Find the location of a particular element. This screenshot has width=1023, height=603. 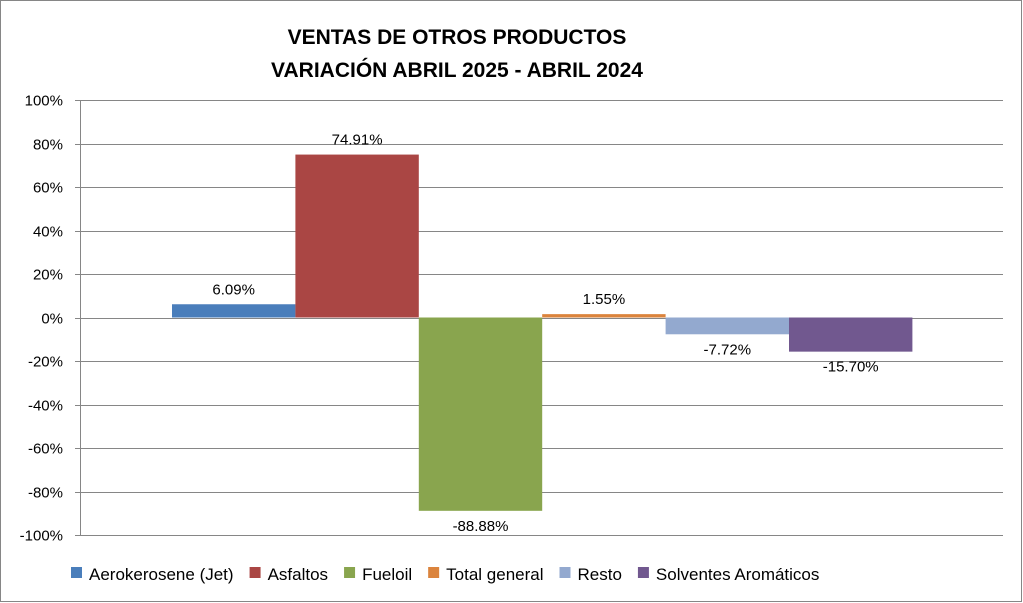

data-label: 1.55% is located at coordinates (604, 299).